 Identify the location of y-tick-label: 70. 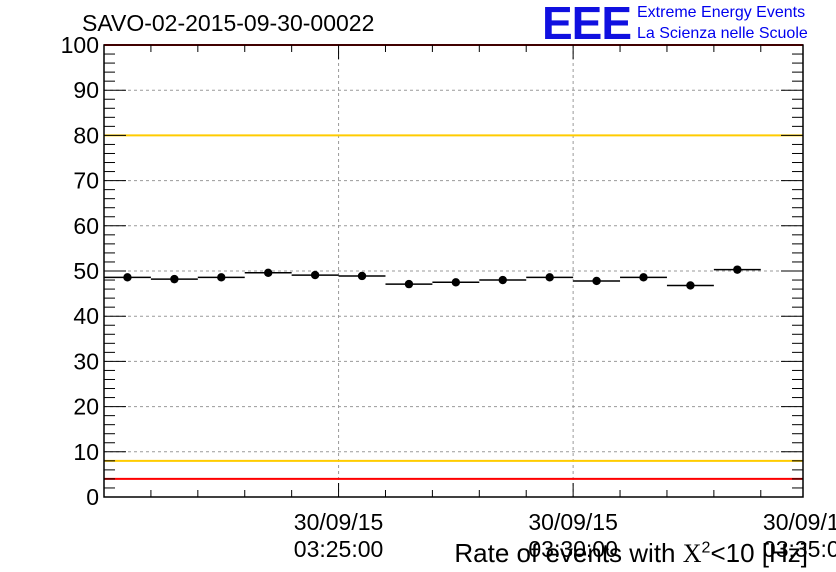
(86, 181).